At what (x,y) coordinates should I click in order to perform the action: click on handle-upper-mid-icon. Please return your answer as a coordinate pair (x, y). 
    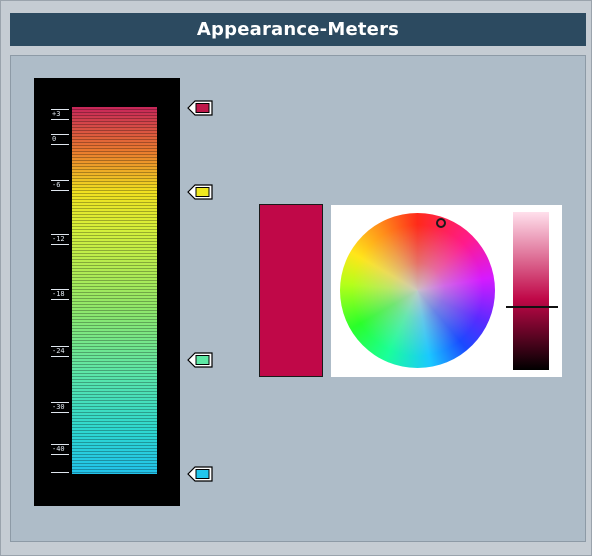
    Looking at the image, I should click on (200, 192).